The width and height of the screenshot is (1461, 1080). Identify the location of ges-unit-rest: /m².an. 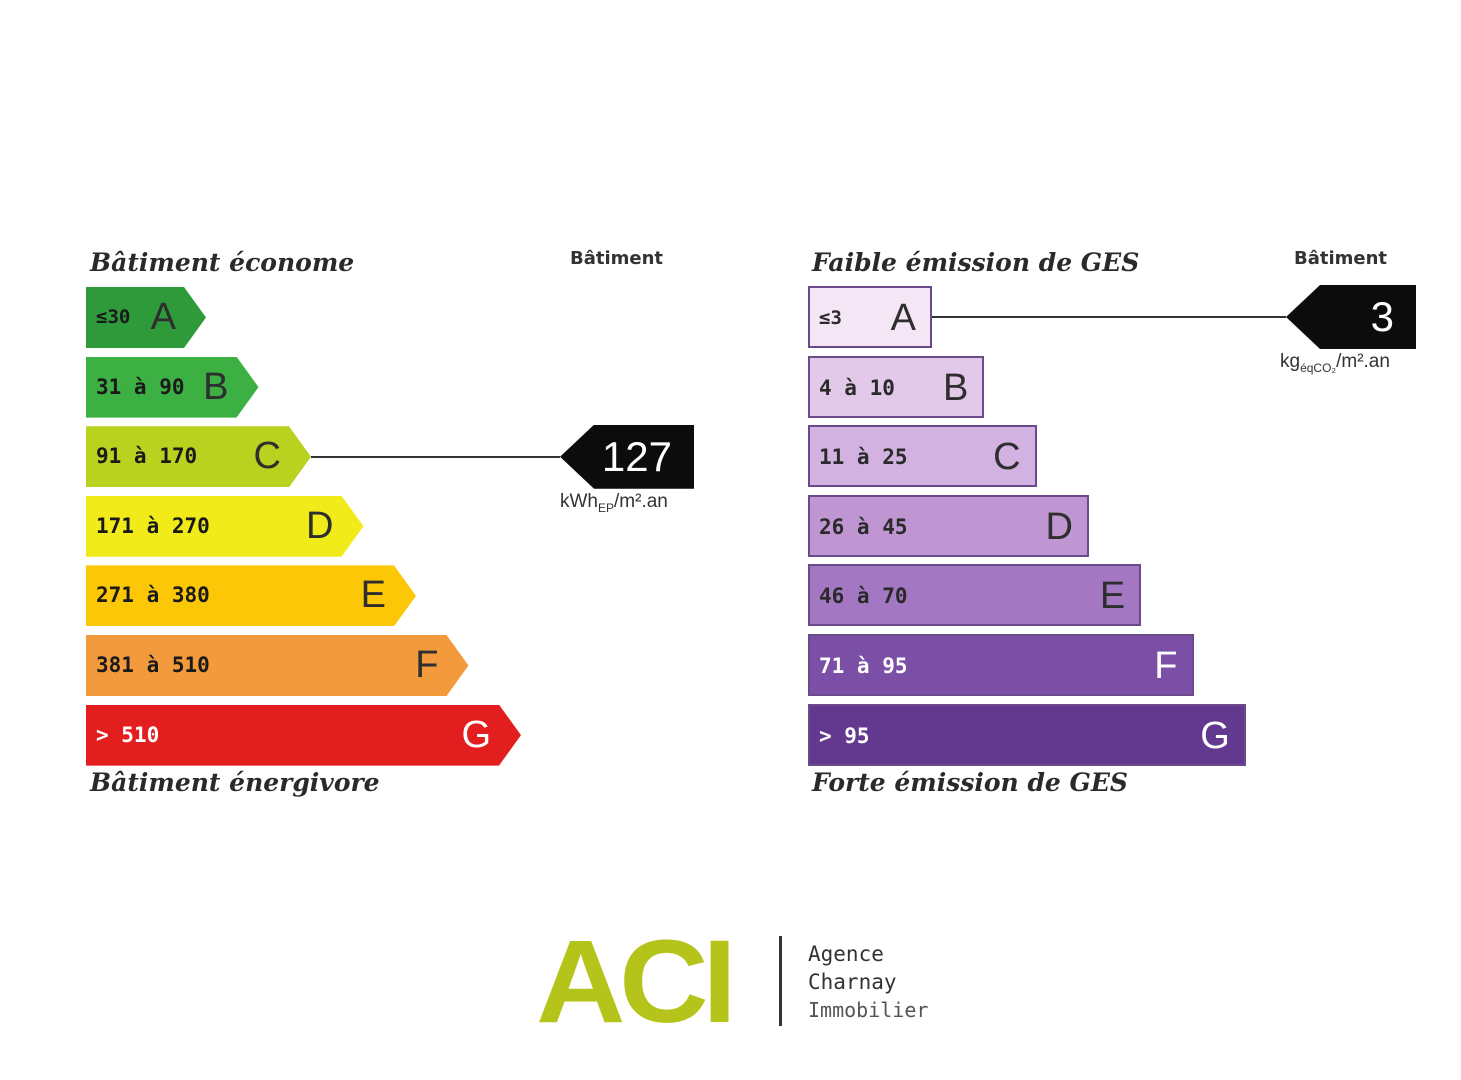
(1363, 361).